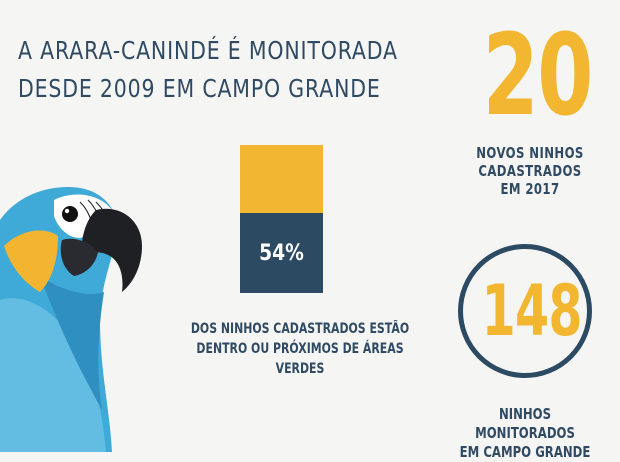 The width and height of the screenshot is (620, 462). I want to click on new-nests-caption-line-1: NOVOS NINHOS, so click(530, 153).